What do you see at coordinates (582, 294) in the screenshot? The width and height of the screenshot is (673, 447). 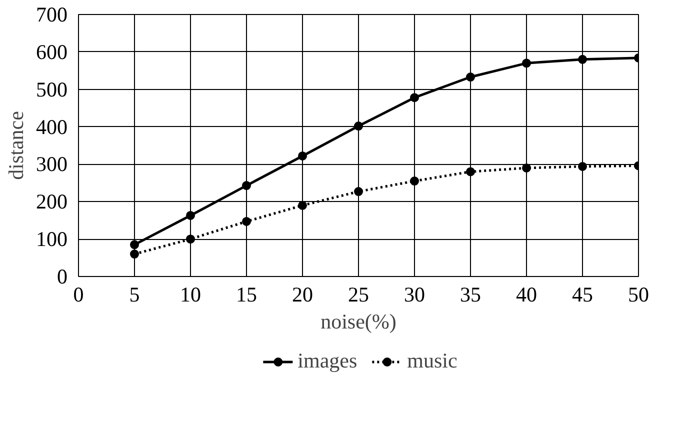 I see `x-tick-label: 45` at bounding box center [582, 294].